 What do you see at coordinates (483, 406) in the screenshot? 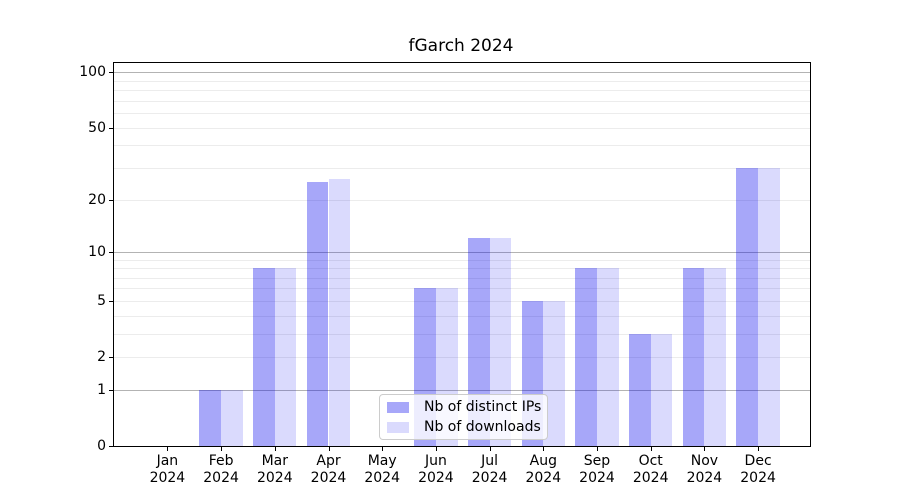
I see `legend-label-distinct-ips: Nb of distinct IPs` at bounding box center [483, 406].